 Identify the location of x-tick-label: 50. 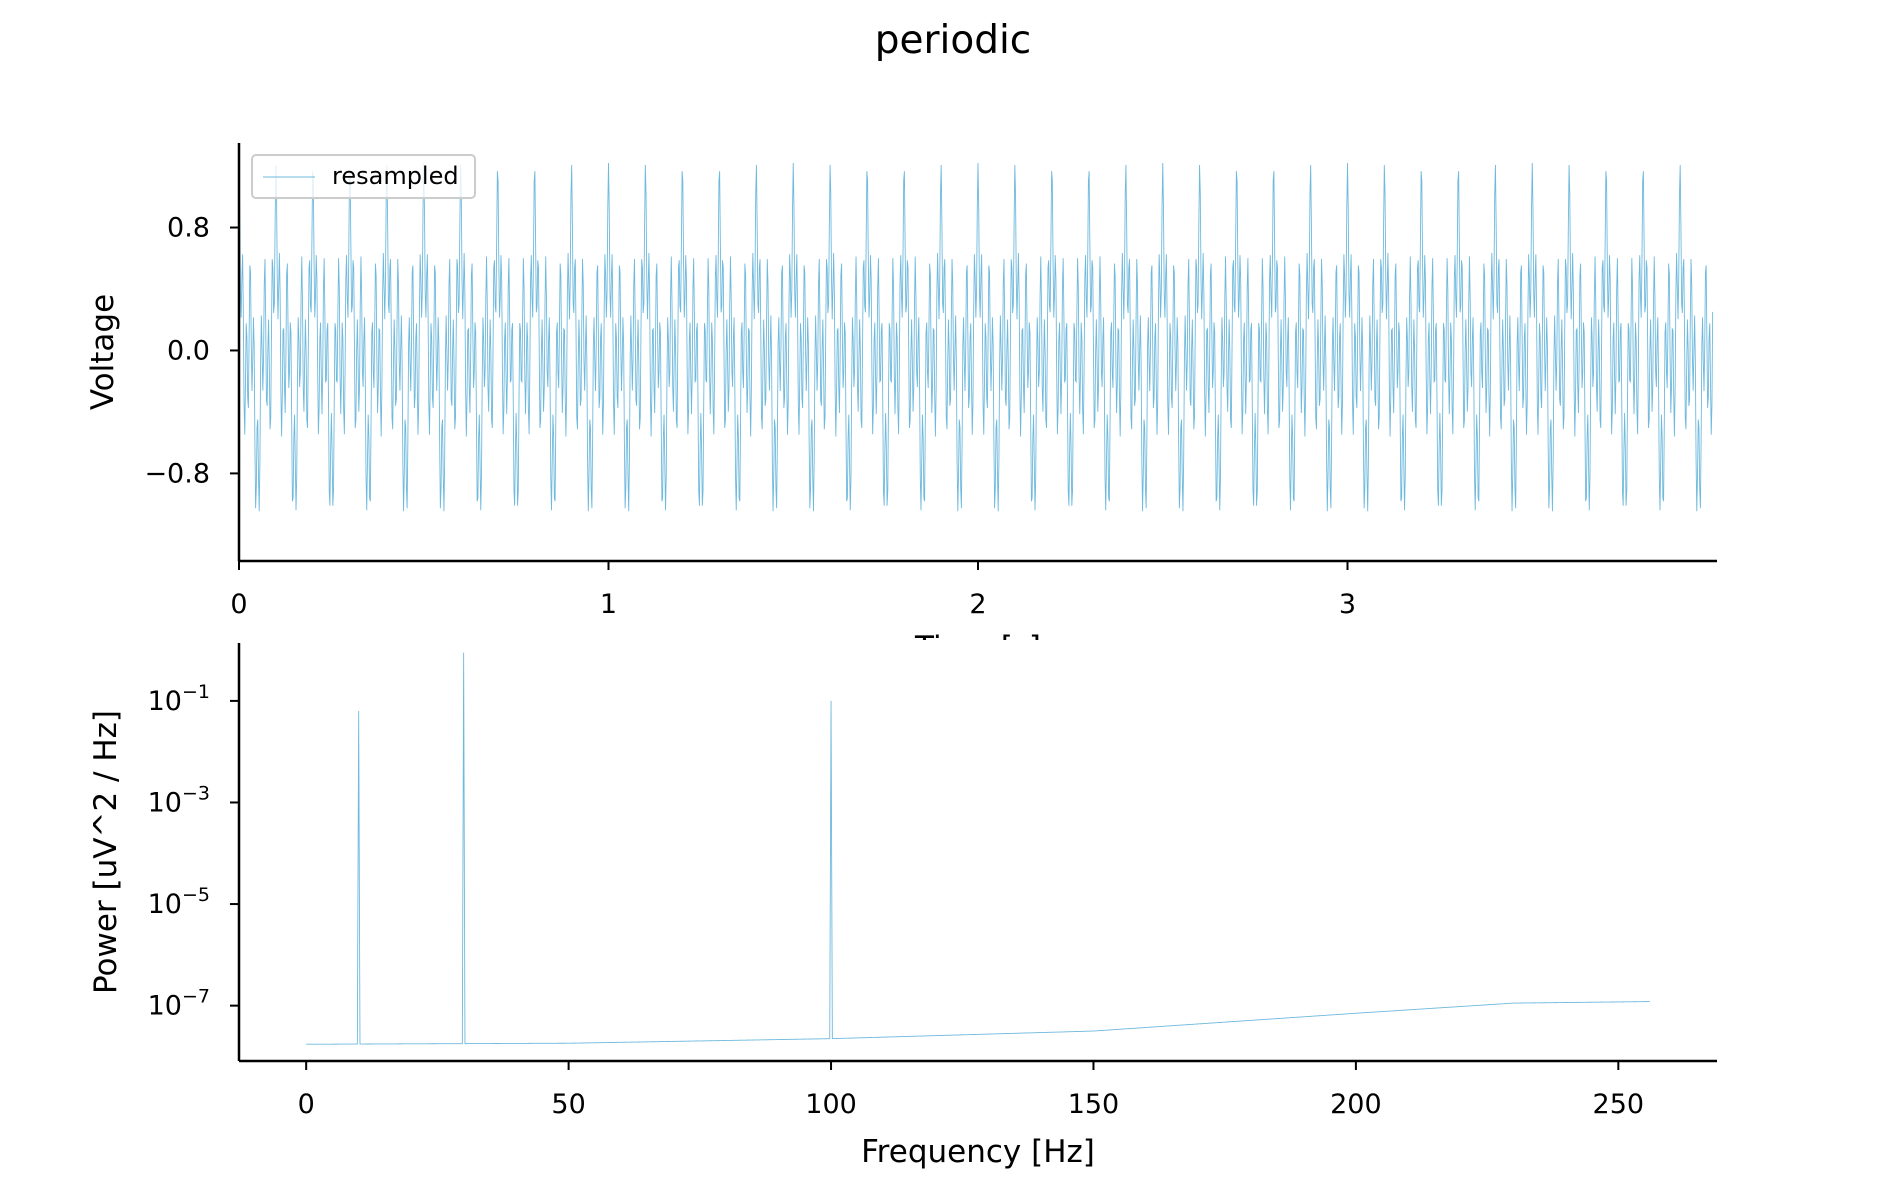
(568, 1104).